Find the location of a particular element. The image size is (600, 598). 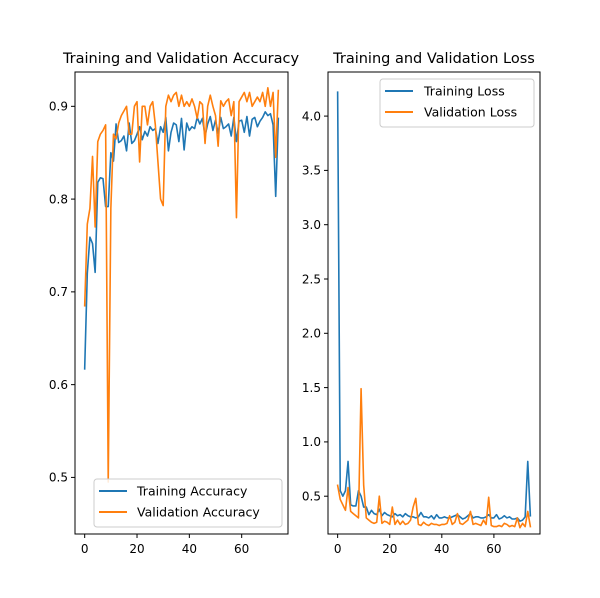

accuracy-legend: Training Accuracy Validation Accuracy is located at coordinates (188, 503).